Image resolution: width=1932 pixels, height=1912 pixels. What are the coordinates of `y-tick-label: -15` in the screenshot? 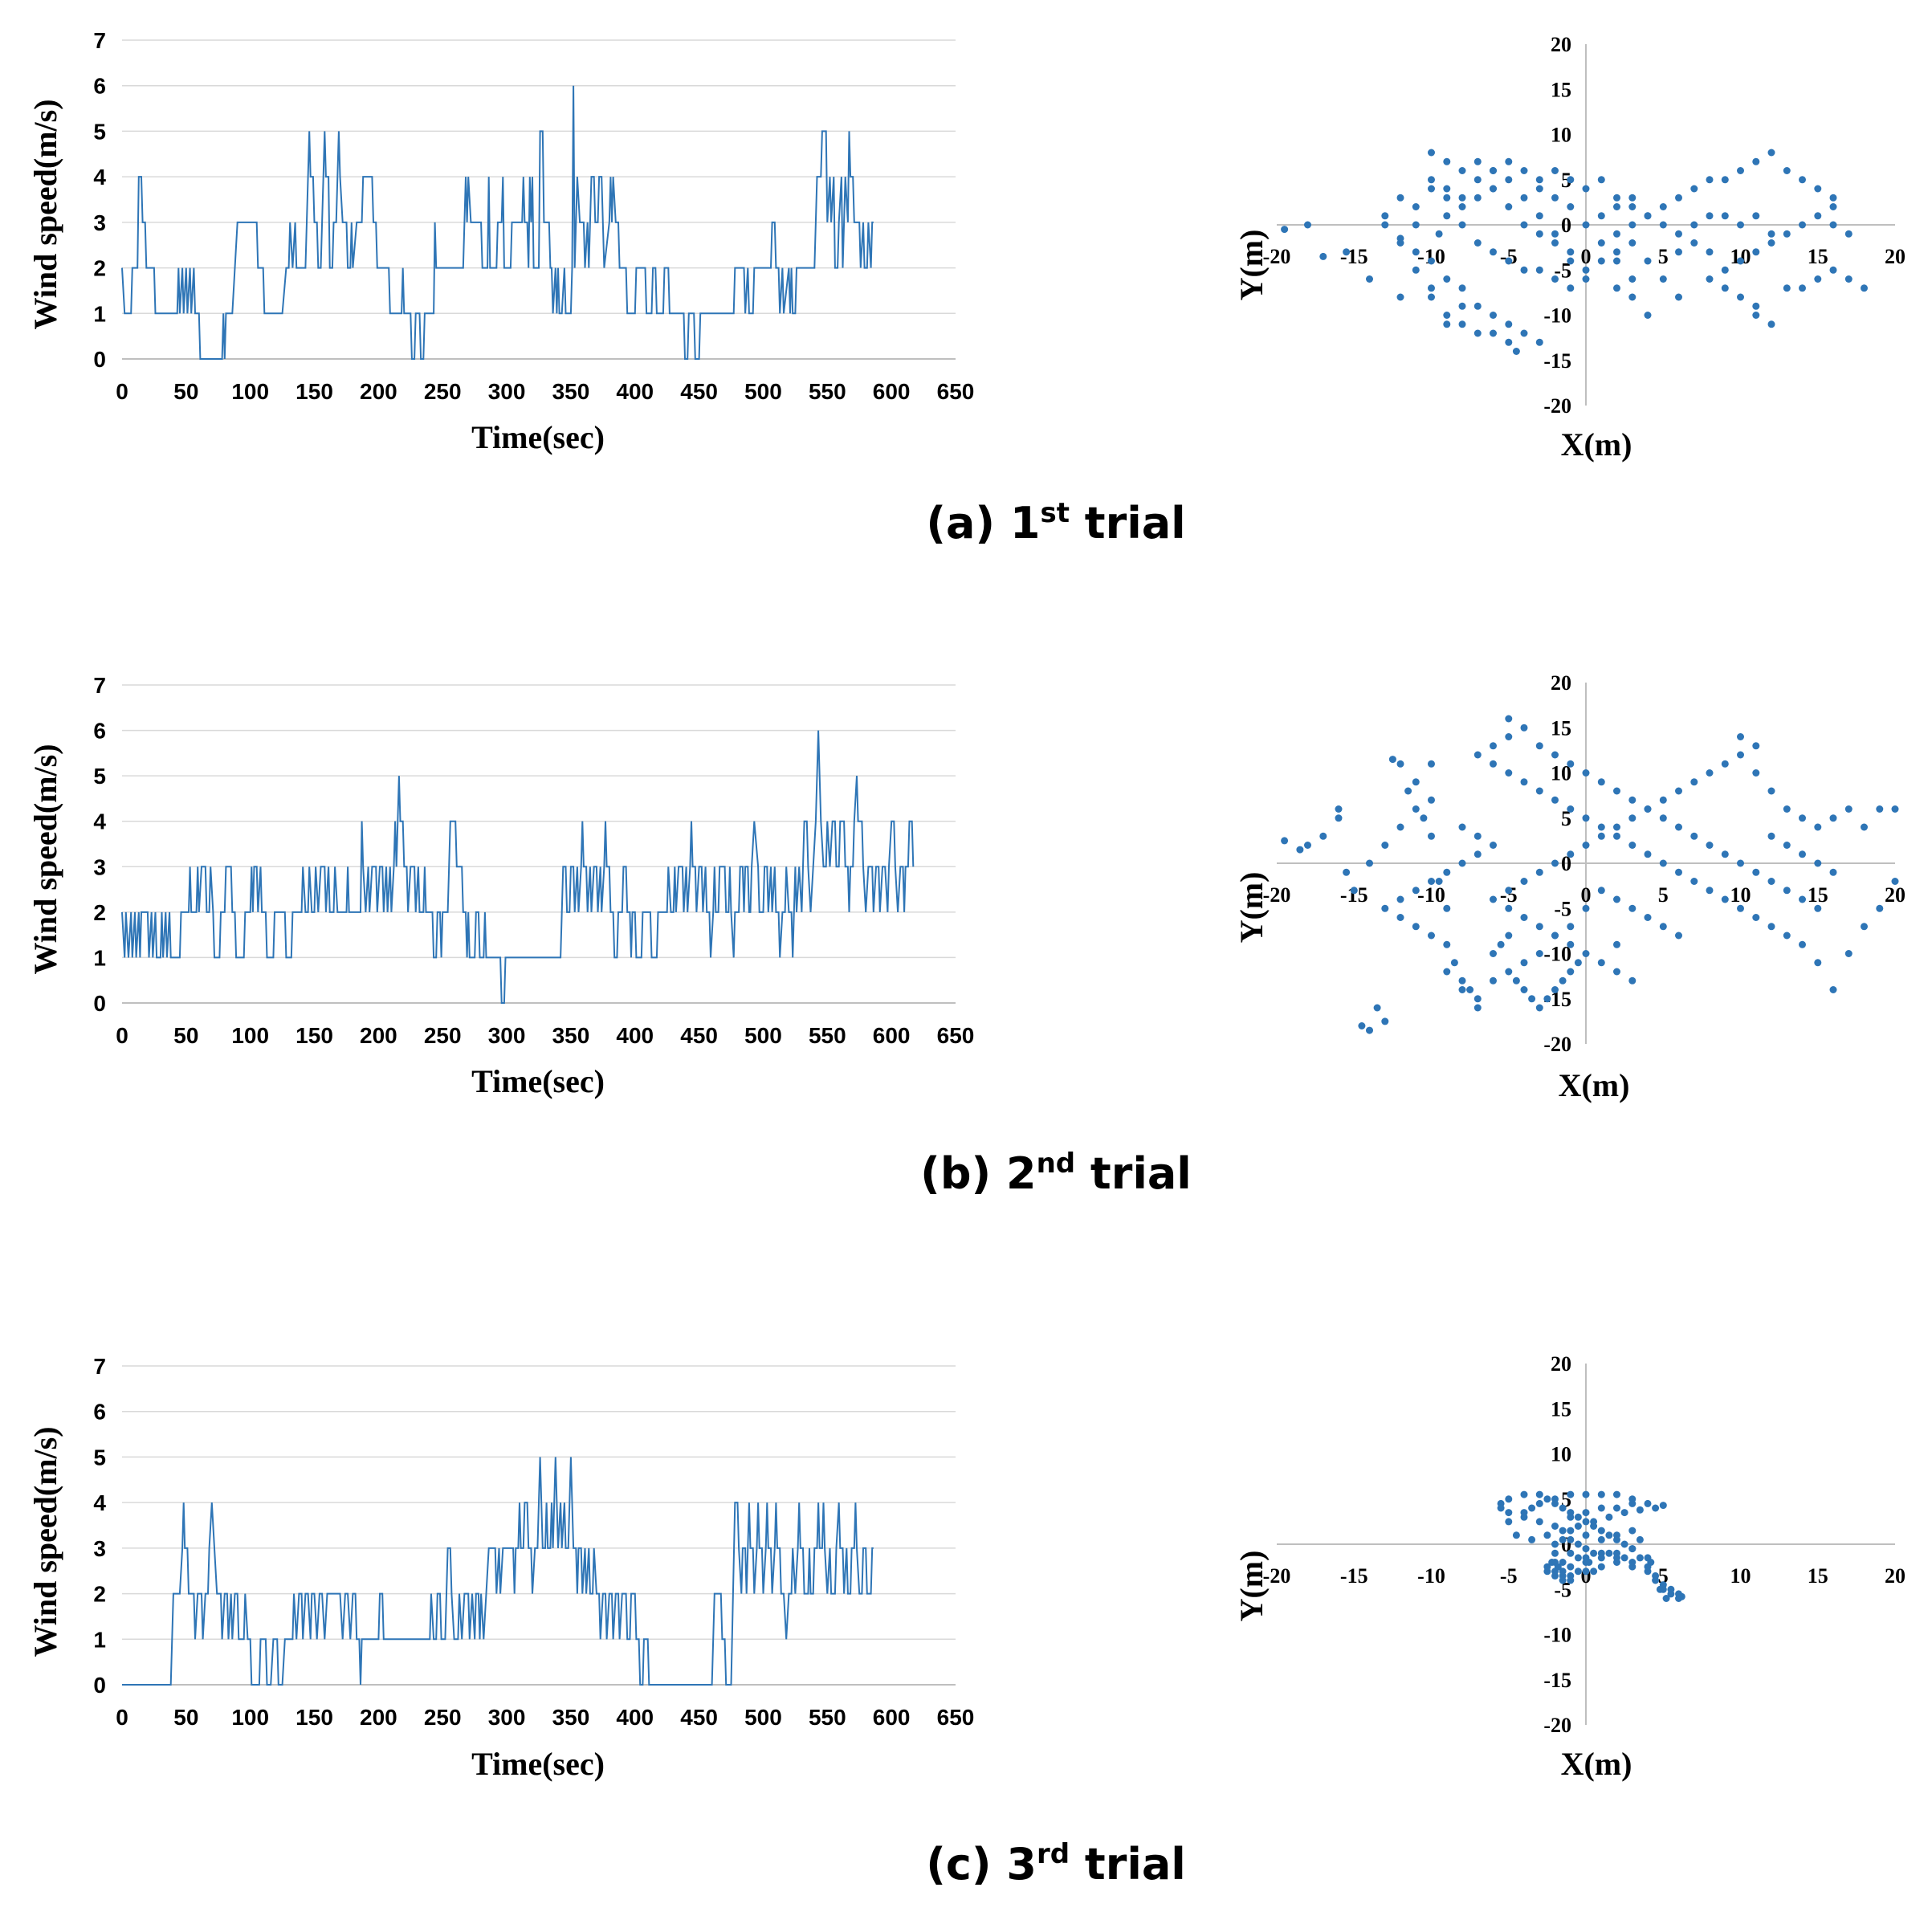 It's located at (1557, 361).